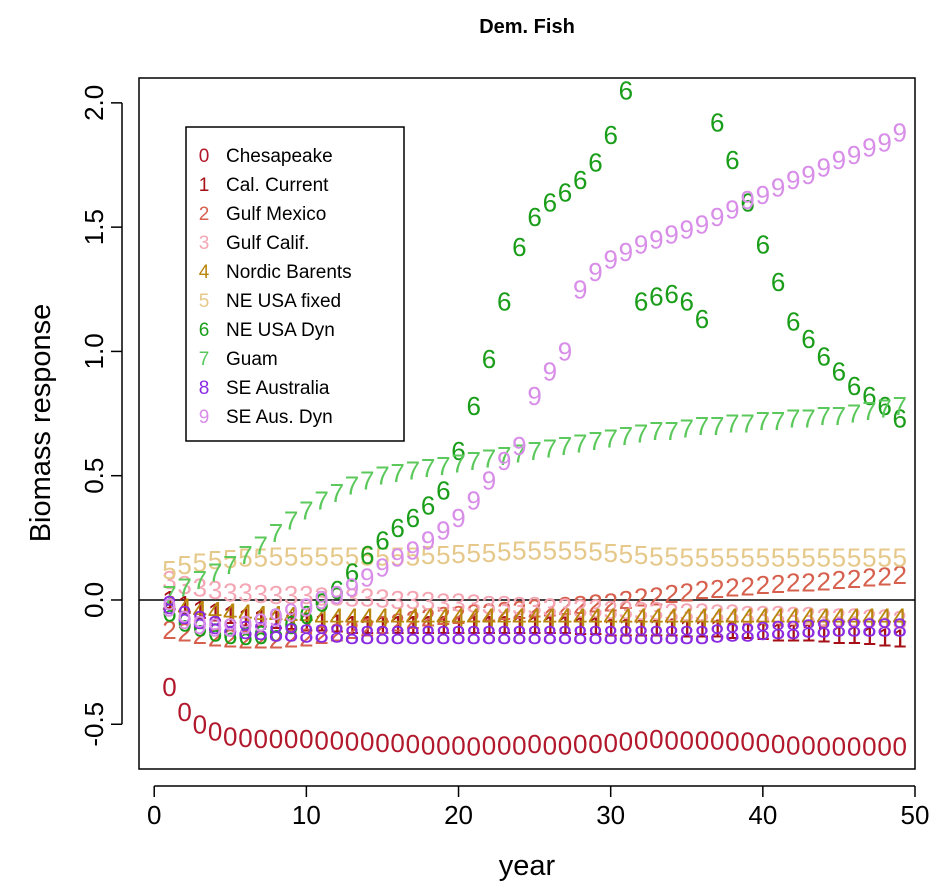  What do you see at coordinates (41, 423) in the screenshot?
I see `y-axis-label: Biomass response` at bounding box center [41, 423].